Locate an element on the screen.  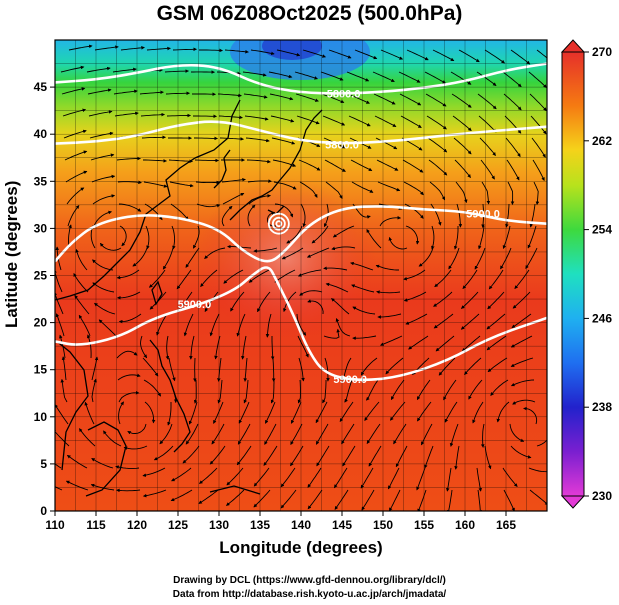
contour-line is located at coordinates (301, 132).